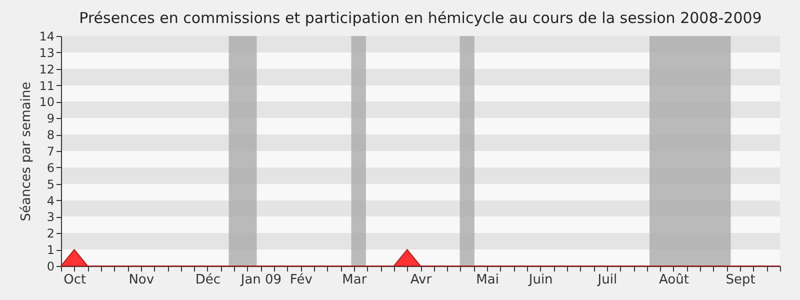 Image resolution: width=800 pixels, height=300 pixels. I want to click on x-tick-label: Déc, so click(208, 280).